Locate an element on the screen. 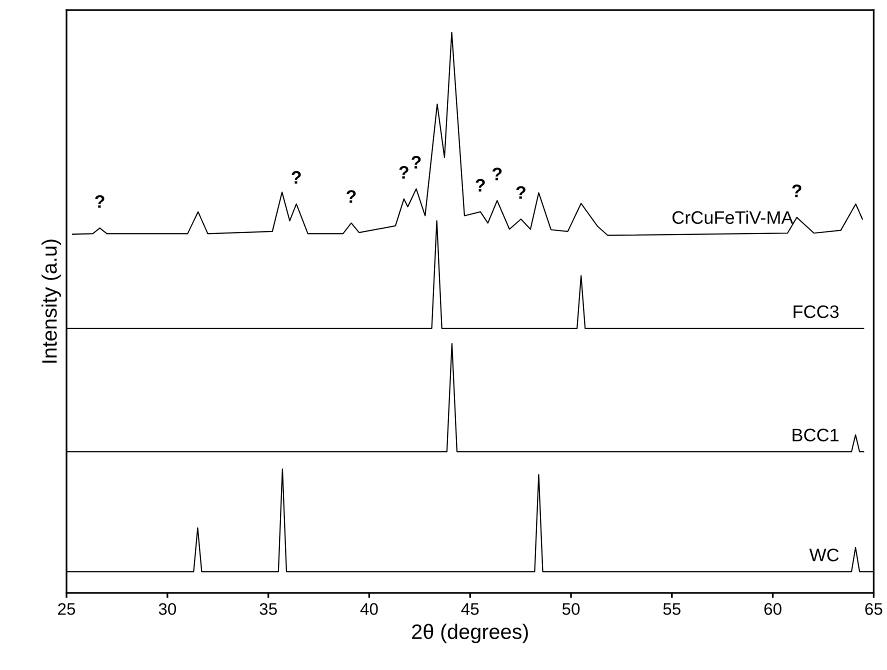 The width and height of the screenshot is (887, 670). x-tick-label: 50 is located at coordinates (571, 609).